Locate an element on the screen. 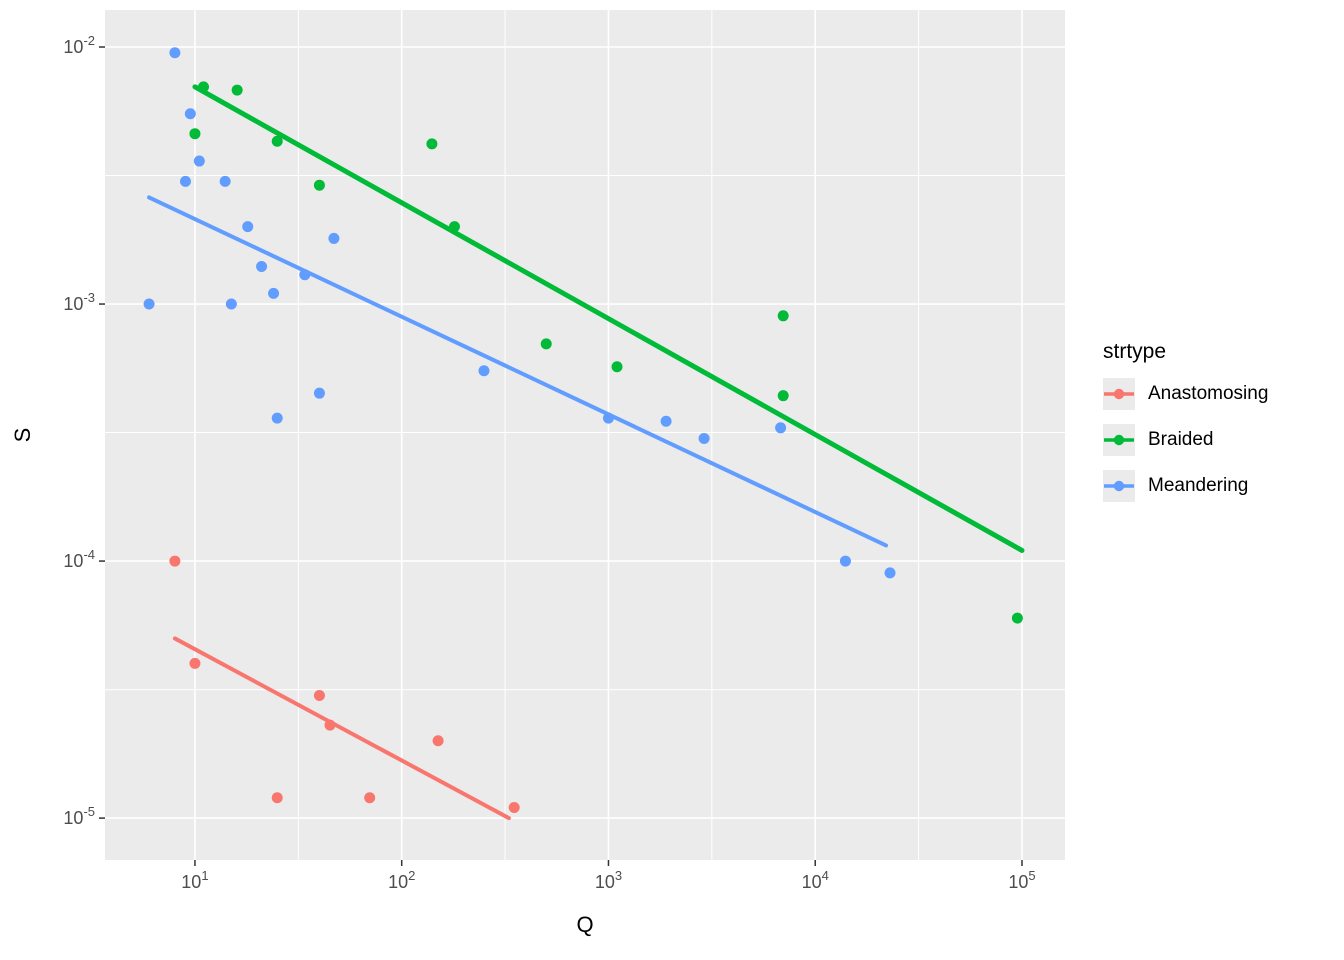 Image resolution: width=1344 pixels, height=960 pixels. x-tick-label: 10¹ is located at coordinates (194, 880).